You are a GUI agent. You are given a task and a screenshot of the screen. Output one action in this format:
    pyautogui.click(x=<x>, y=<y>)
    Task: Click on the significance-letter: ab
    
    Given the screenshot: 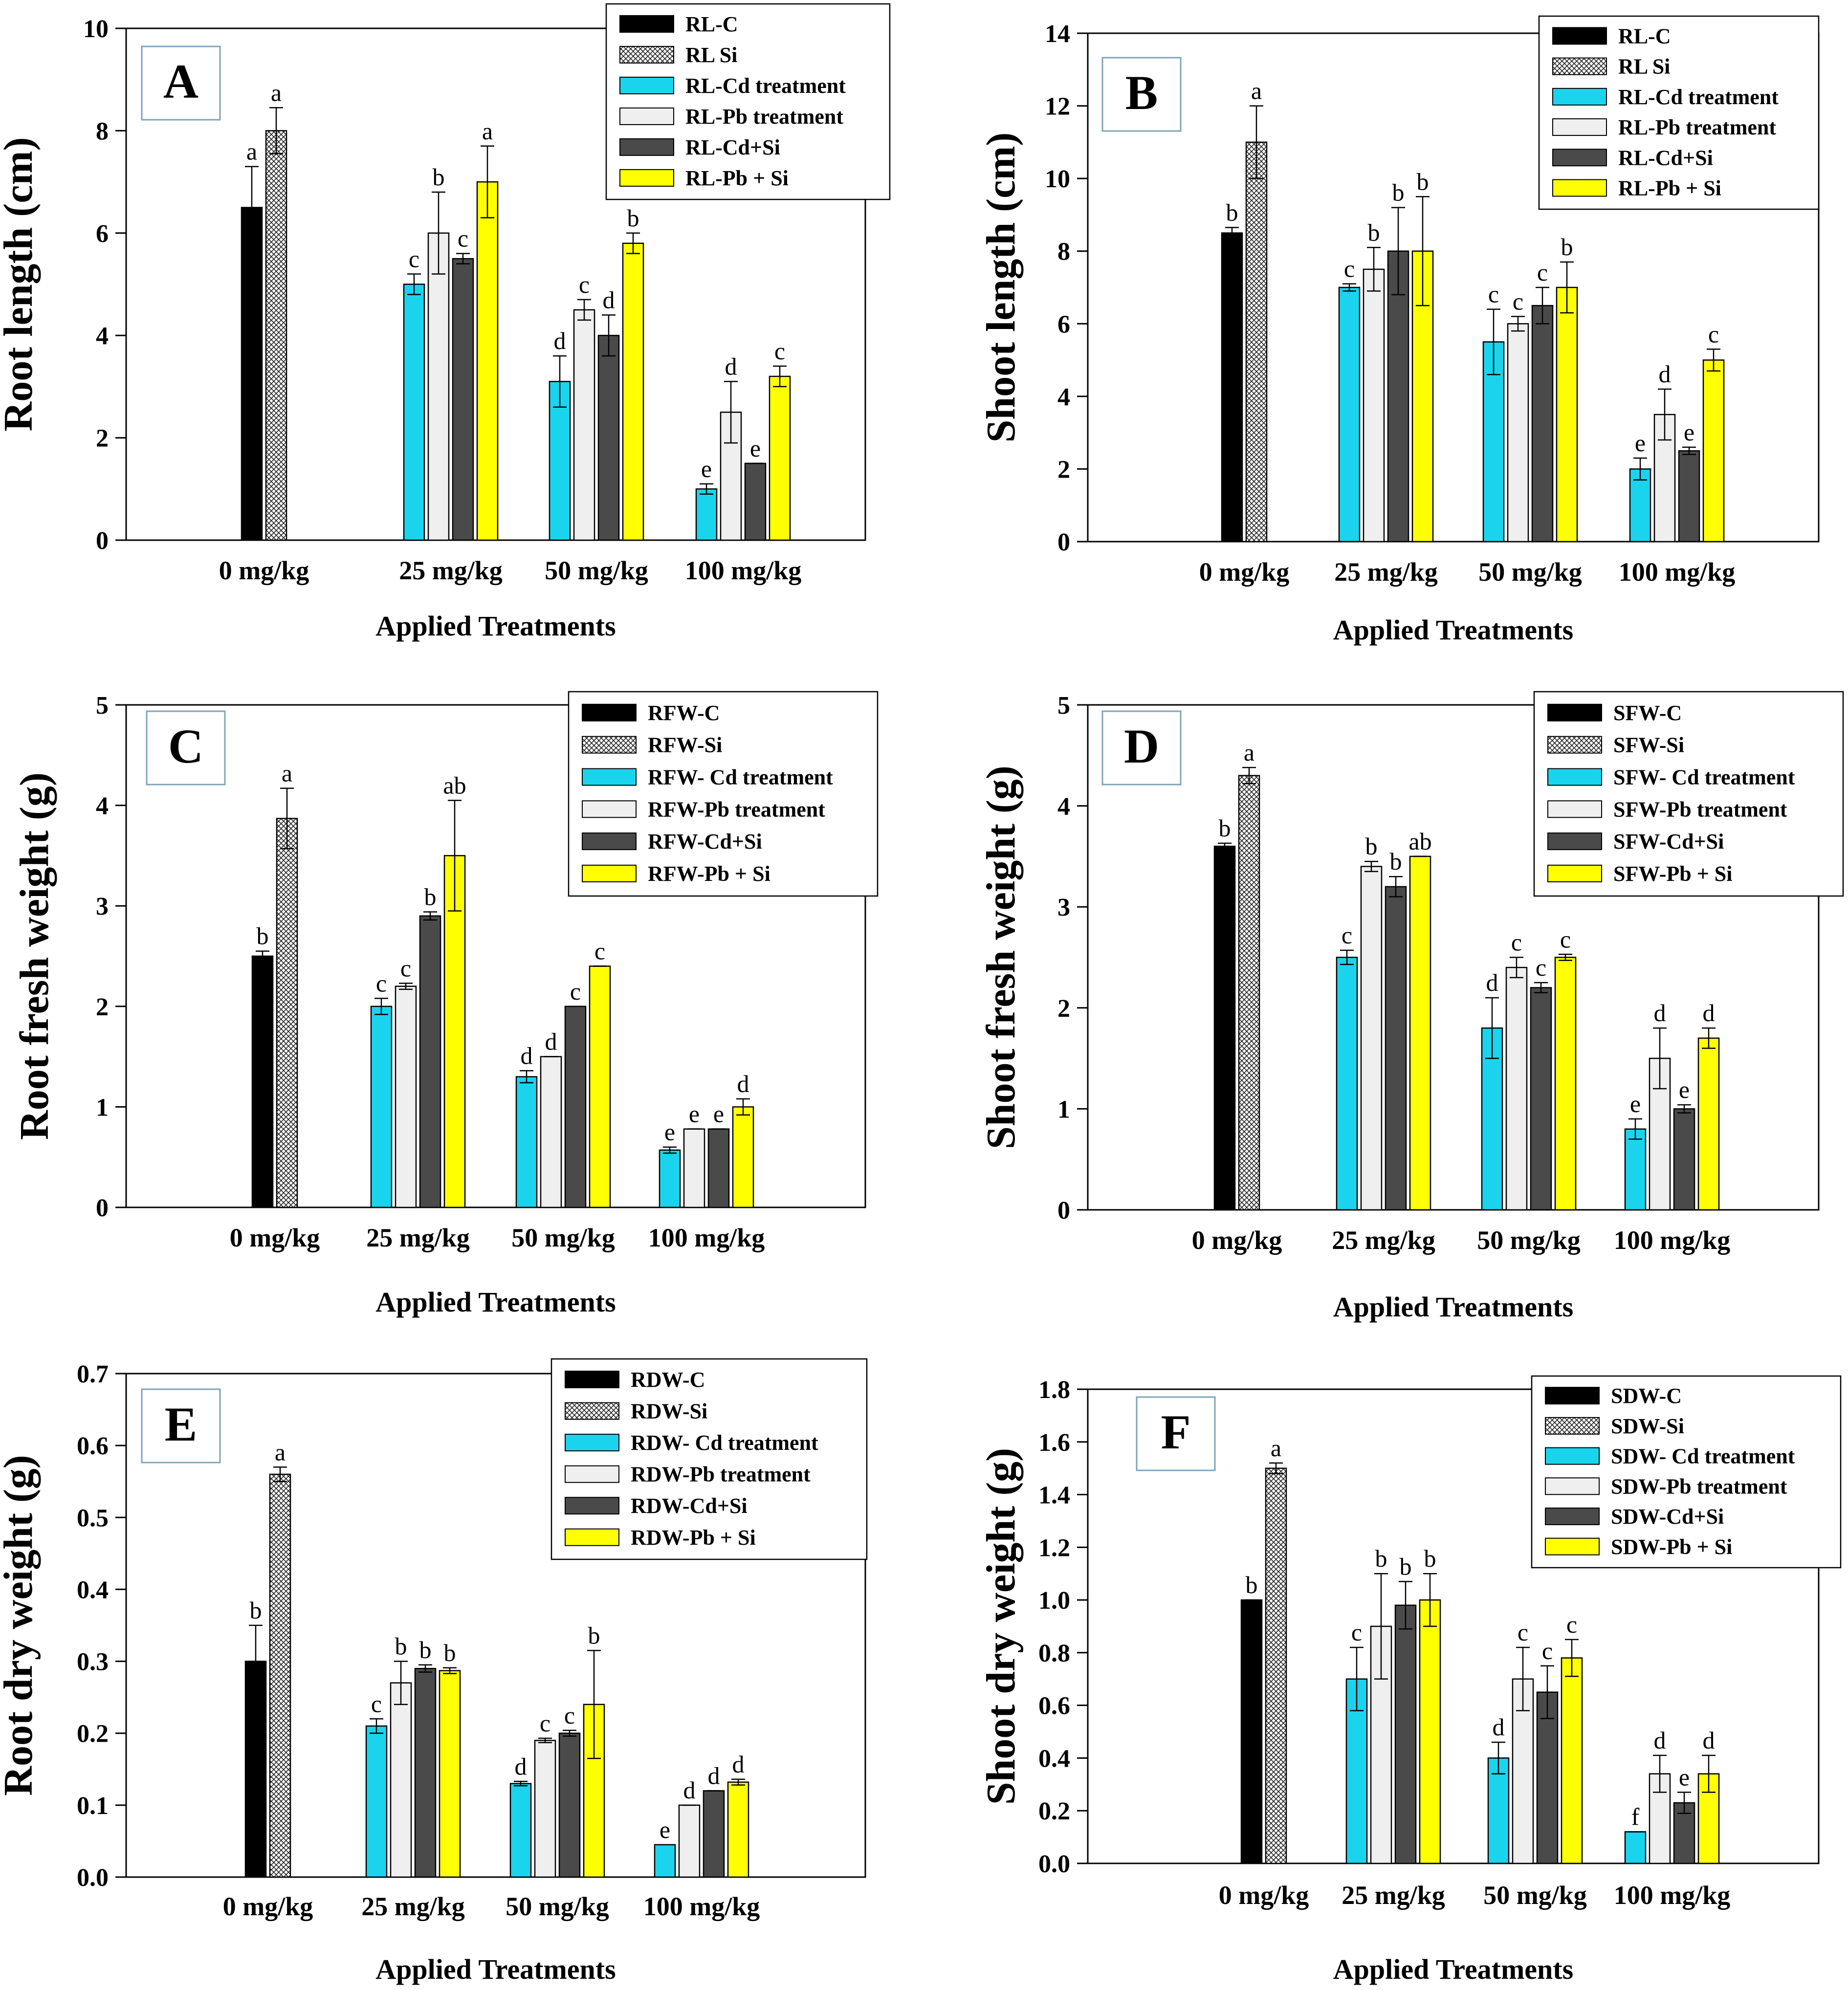 What is the action you would take?
    pyautogui.click(x=454, y=785)
    